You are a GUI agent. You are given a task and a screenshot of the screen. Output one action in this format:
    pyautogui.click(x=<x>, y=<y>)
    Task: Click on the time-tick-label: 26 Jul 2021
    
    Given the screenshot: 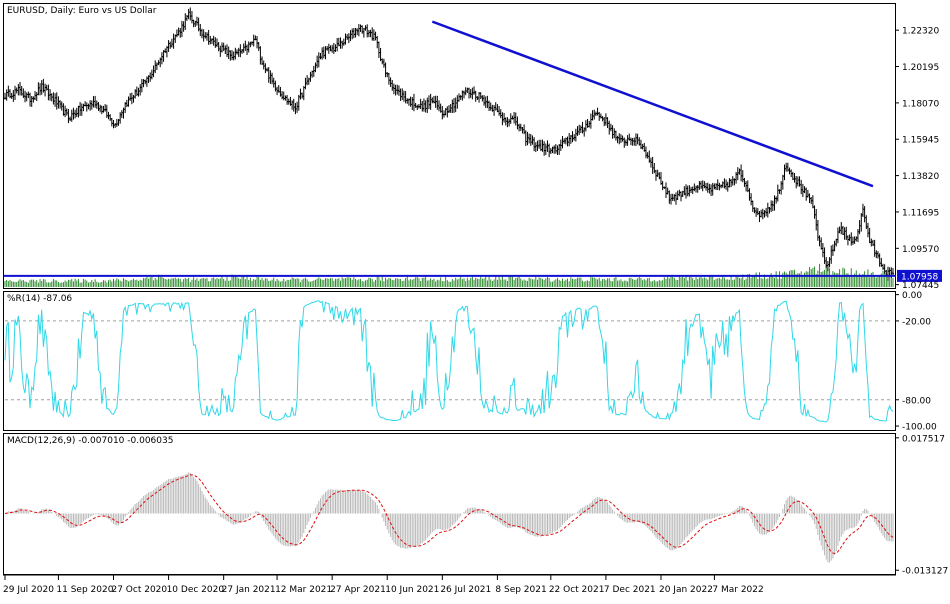 What is the action you would take?
    pyautogui.click(x=465, y=590)
    